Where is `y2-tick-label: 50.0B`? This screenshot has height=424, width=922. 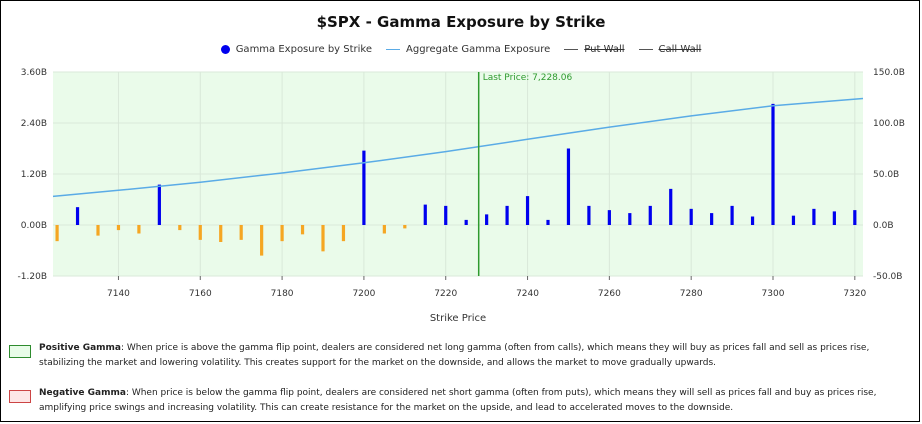
y2-tick-label: 50.0B is located at coordinates (886, 175).